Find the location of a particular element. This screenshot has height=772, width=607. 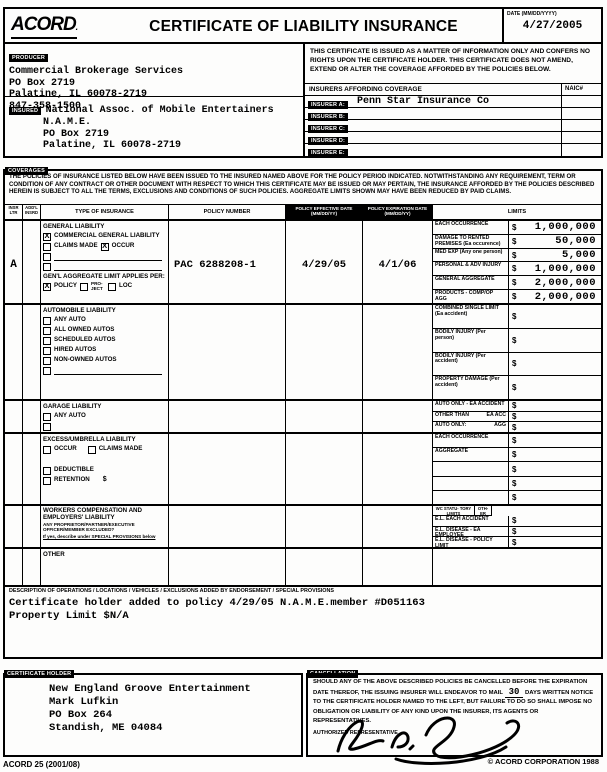

checkbox-occur: X is located at coordinates (104, 246).